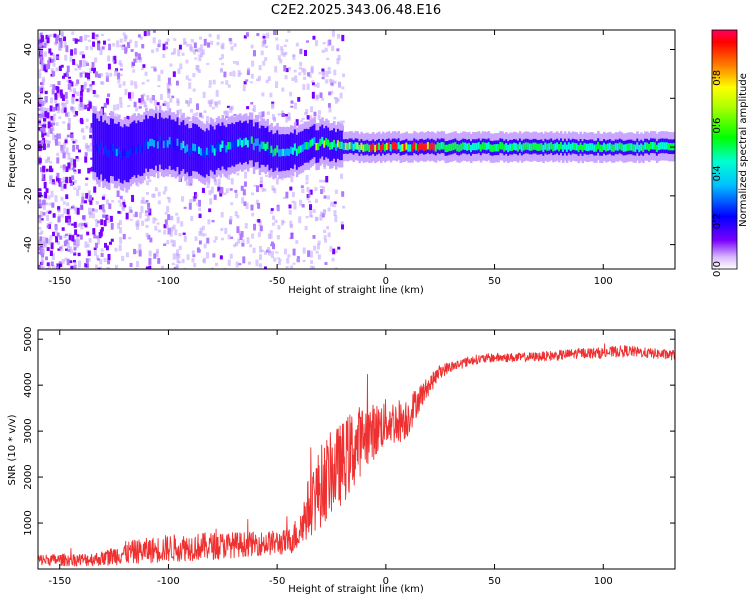 The width and height of the screenshot is (750, 600). Describe the element at coordinates (28, 196) in the screenshot. I see `y-tick-label: -20` at that location.